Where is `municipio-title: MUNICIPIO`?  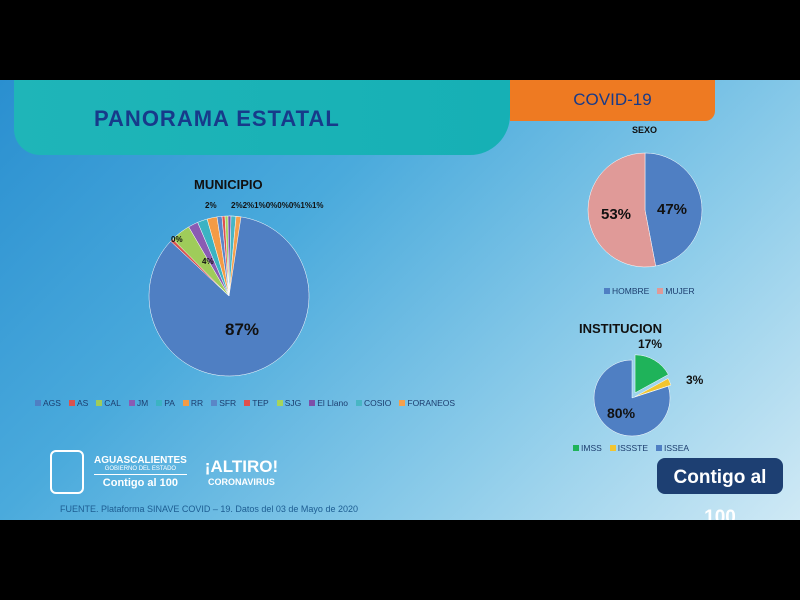 municipio-title: MUNICIPIO is located at coordinates (228, 184).